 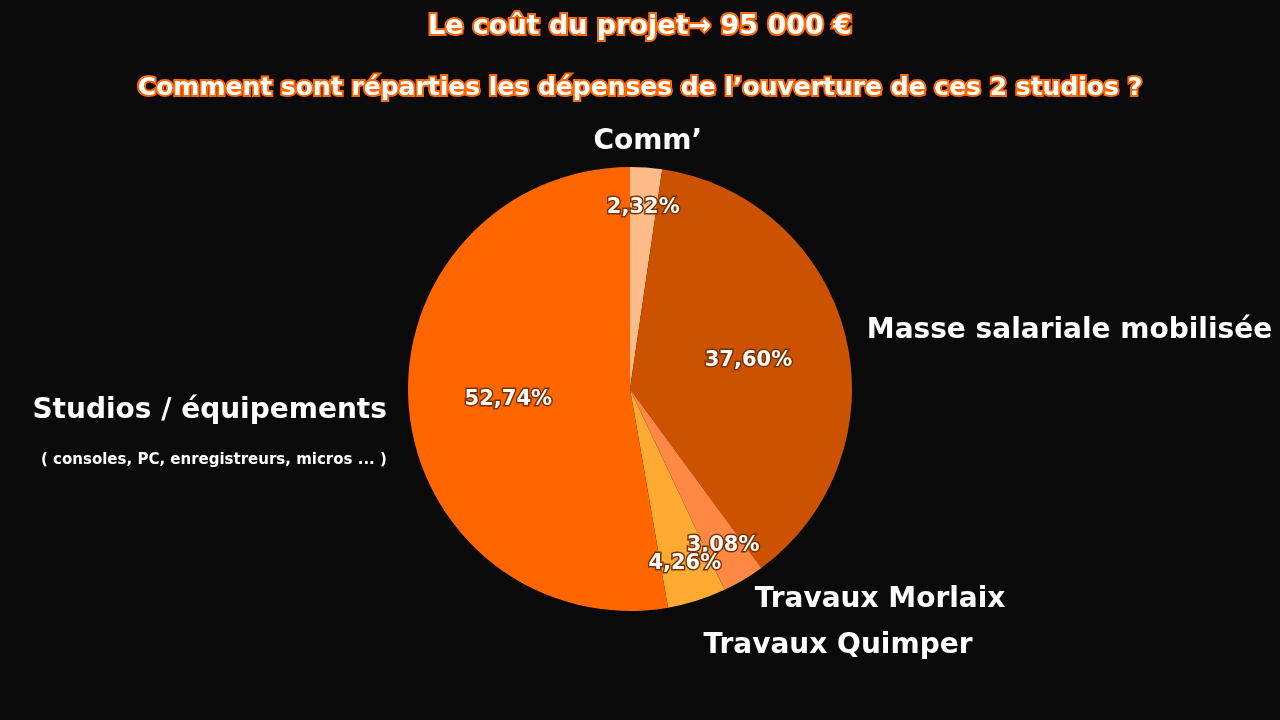 I want to click on slice-label: Comm’, so click(x=648, y=139).